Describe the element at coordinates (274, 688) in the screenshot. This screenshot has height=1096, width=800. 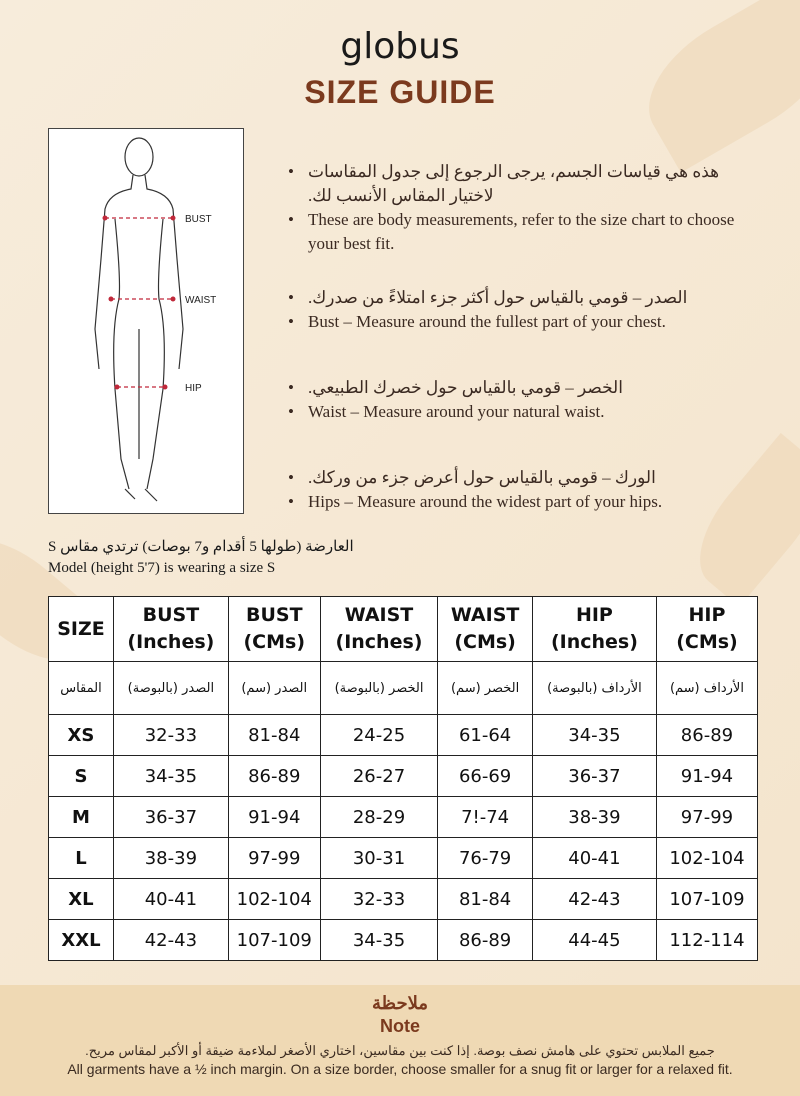
I see `arabic-column-header: الصدر (سم)` at that location.